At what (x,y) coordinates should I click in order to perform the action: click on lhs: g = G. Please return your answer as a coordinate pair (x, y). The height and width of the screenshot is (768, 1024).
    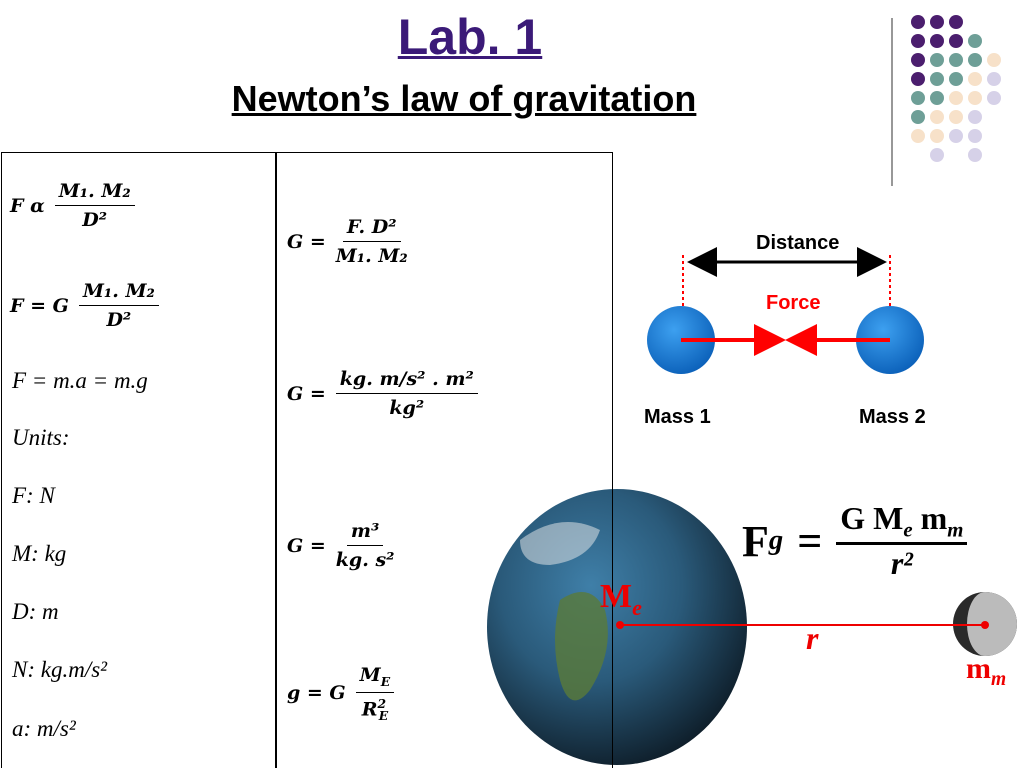
    Looking at the image, I should click on (316, 693).